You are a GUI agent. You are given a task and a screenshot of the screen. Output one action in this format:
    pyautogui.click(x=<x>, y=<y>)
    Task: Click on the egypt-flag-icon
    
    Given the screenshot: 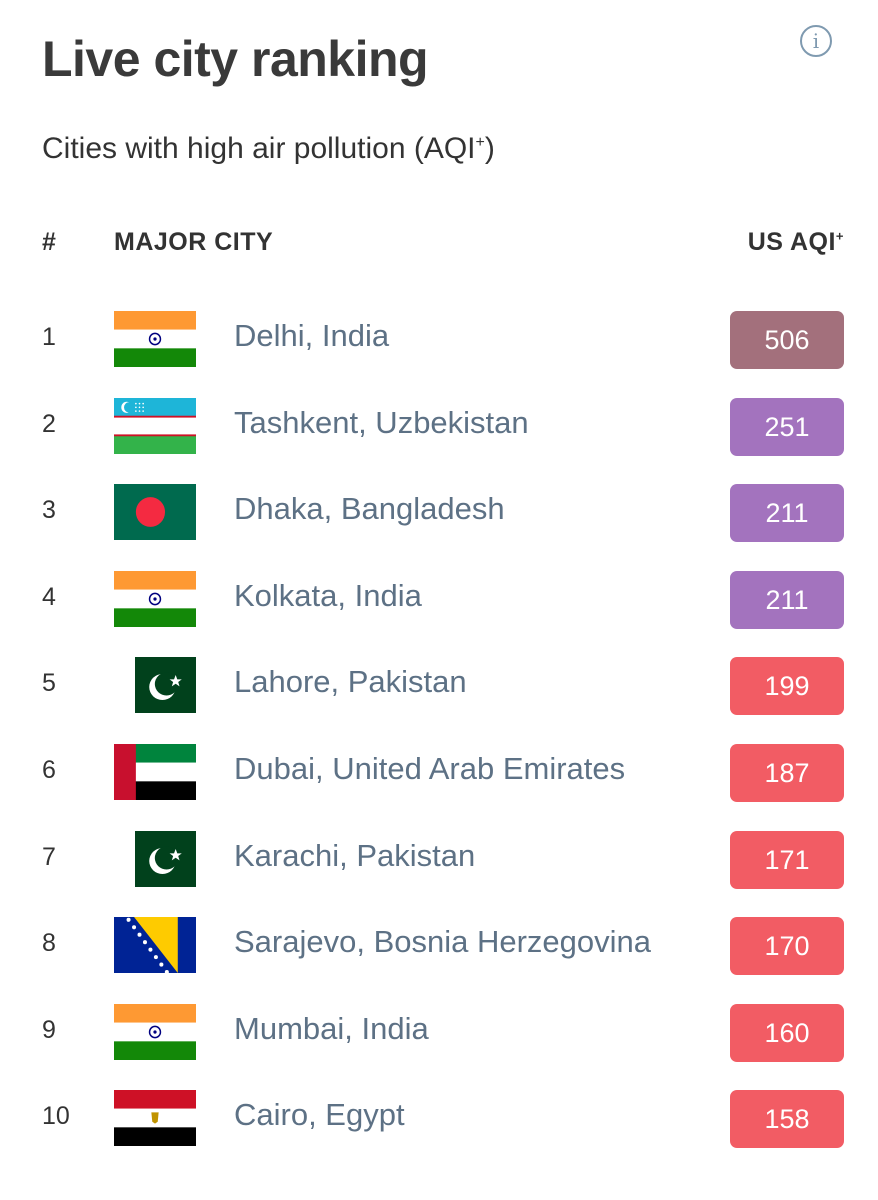 What is the action you would take?
    pyautogui.click(x=155, y=1118)
    